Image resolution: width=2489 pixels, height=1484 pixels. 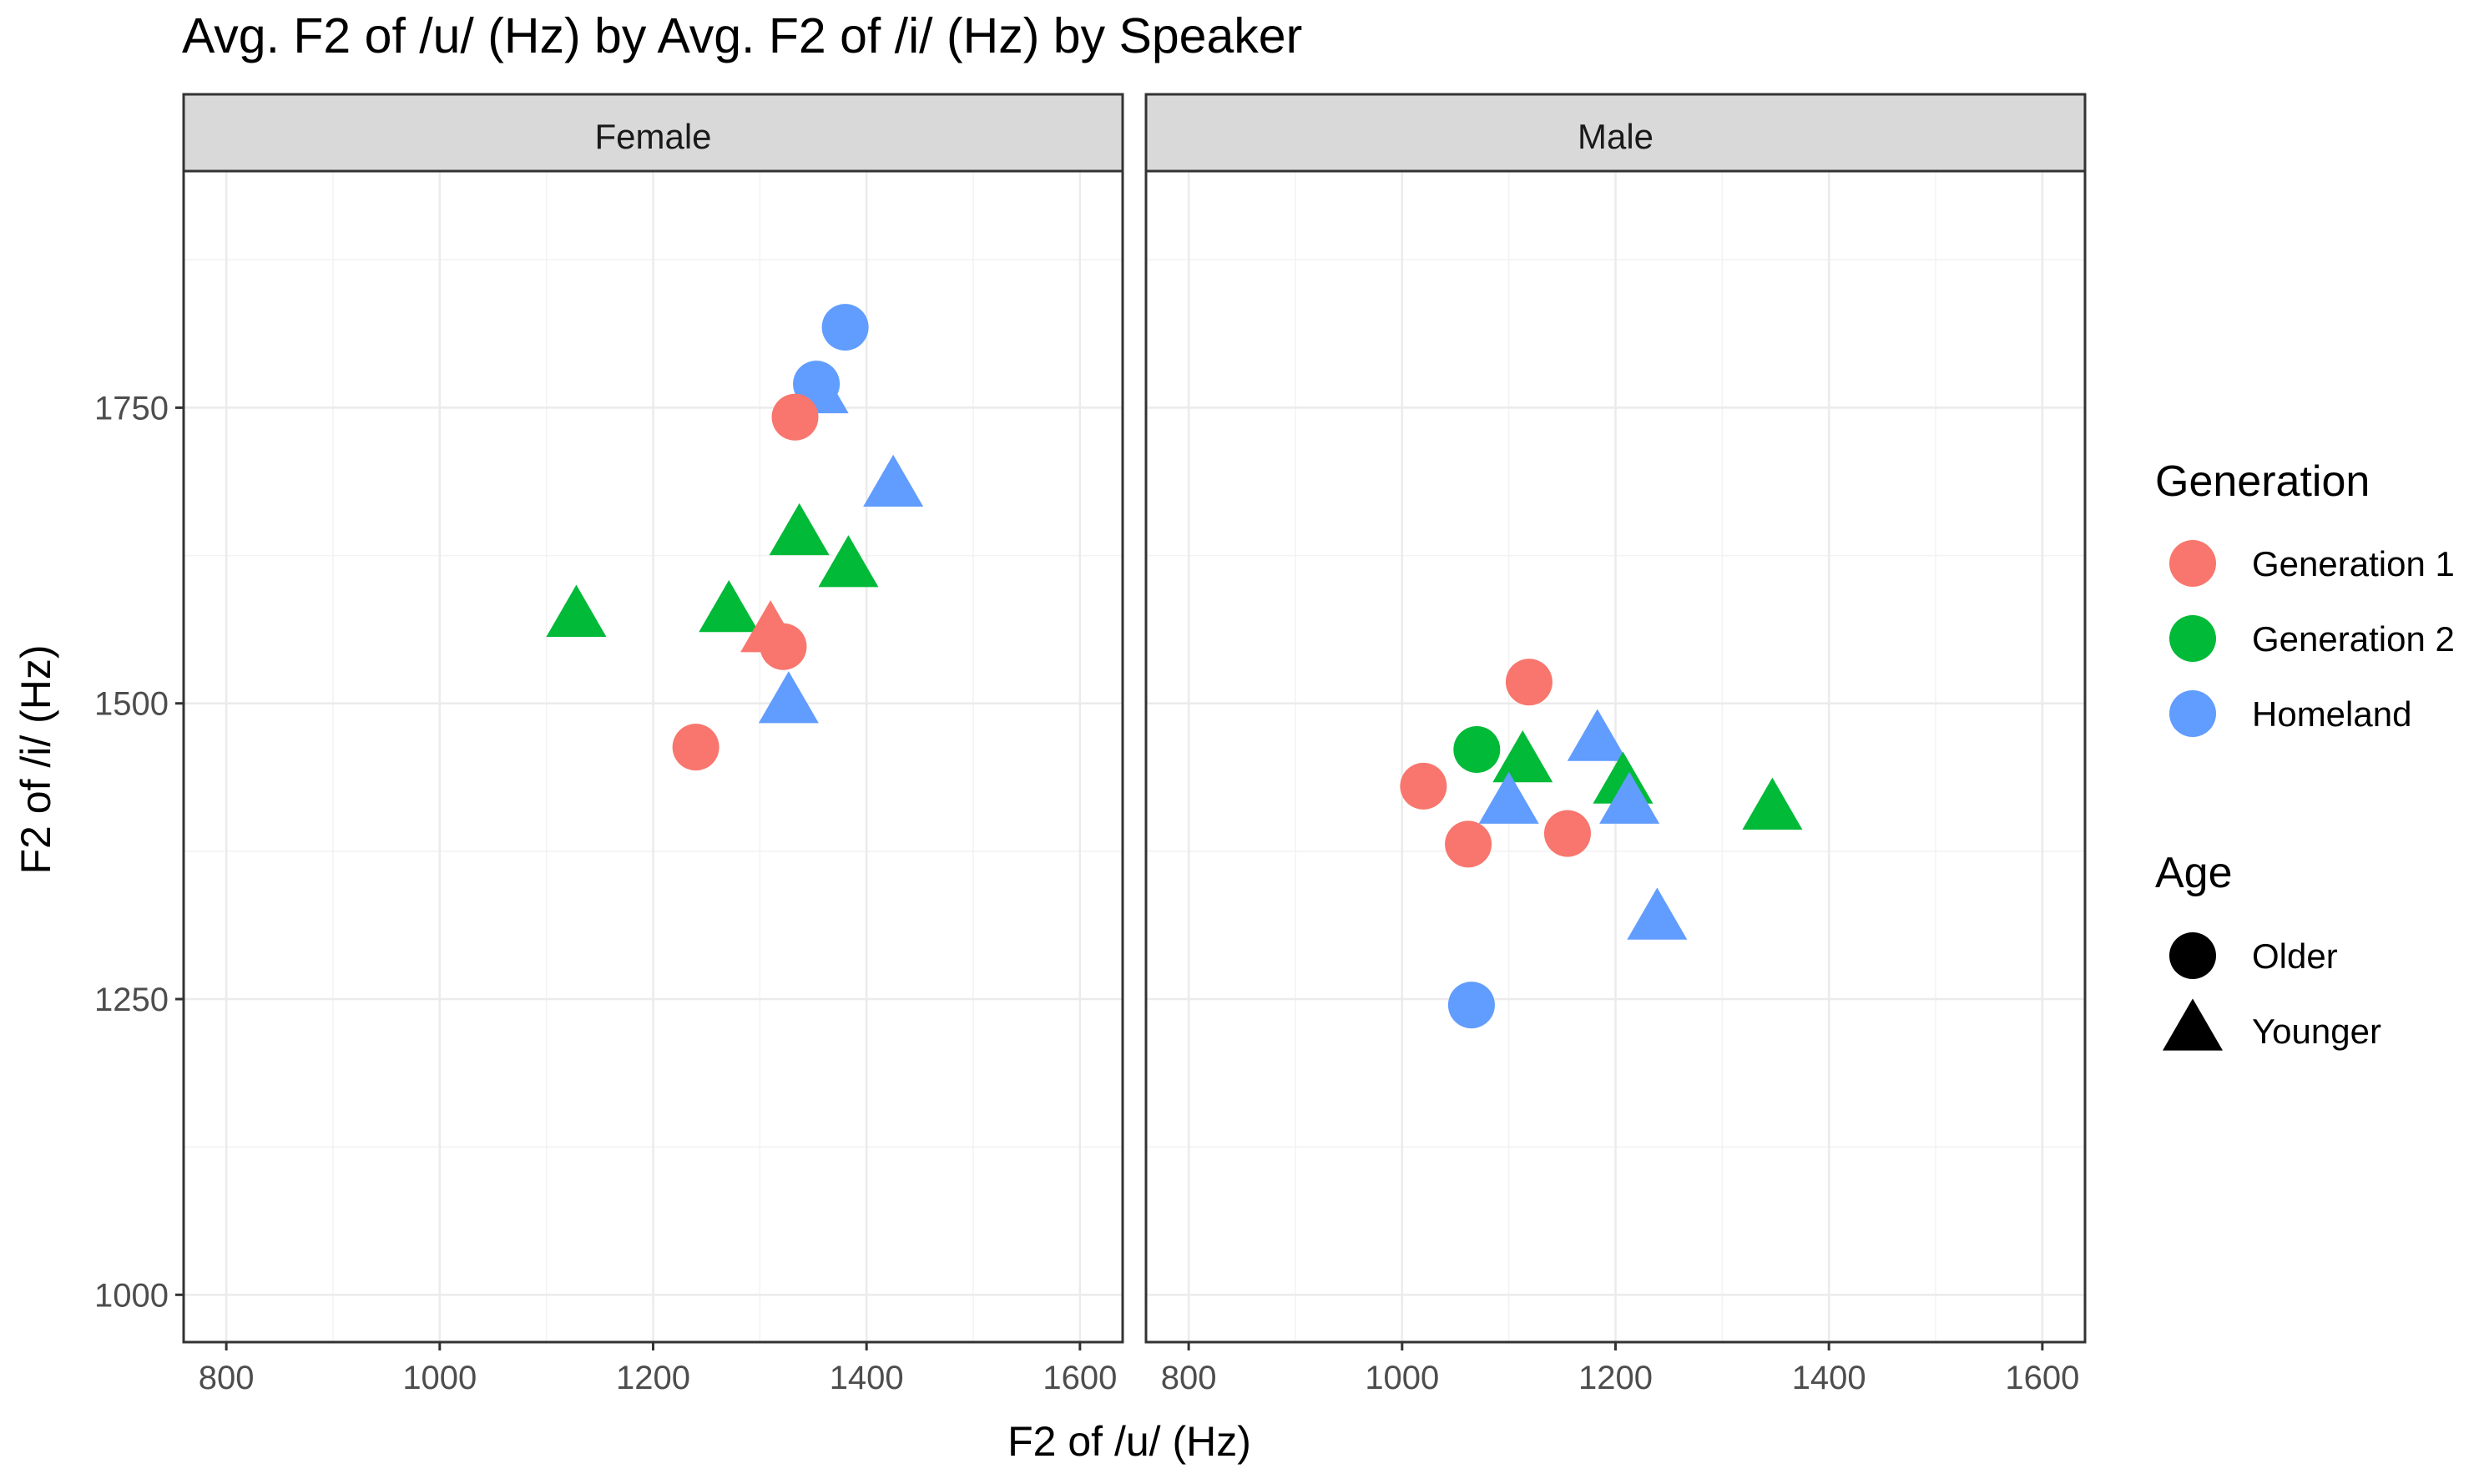 I want to click on y-axis-label: F2 of /i/ (Hz), so click(x=36, y=759).